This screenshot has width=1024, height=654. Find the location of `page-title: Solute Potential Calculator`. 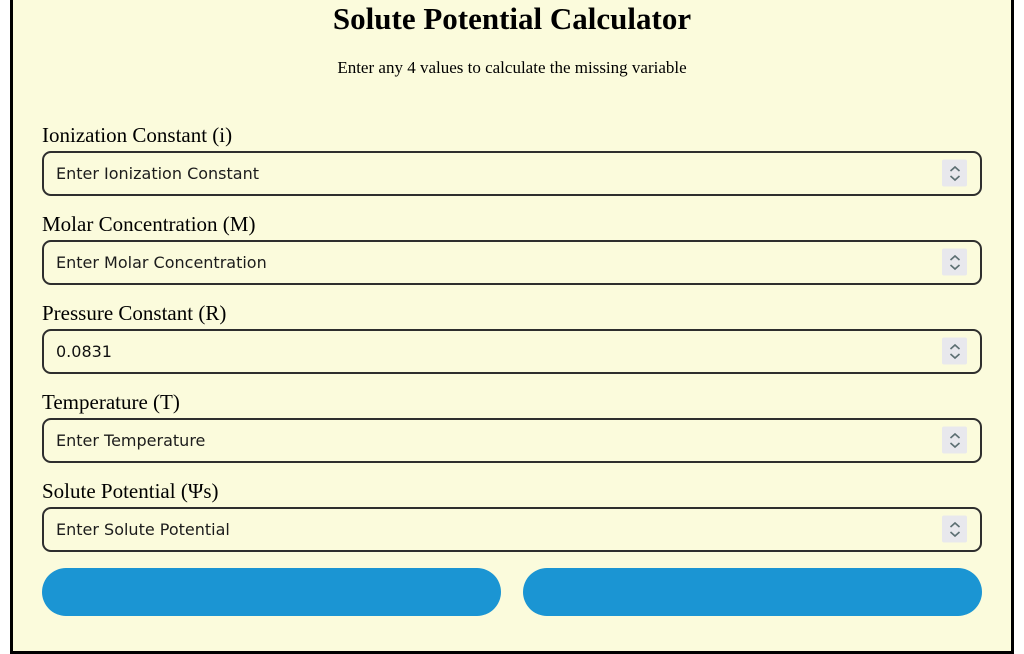

page-title: Solute Potential Calculator is located at coordinates (512, 18).